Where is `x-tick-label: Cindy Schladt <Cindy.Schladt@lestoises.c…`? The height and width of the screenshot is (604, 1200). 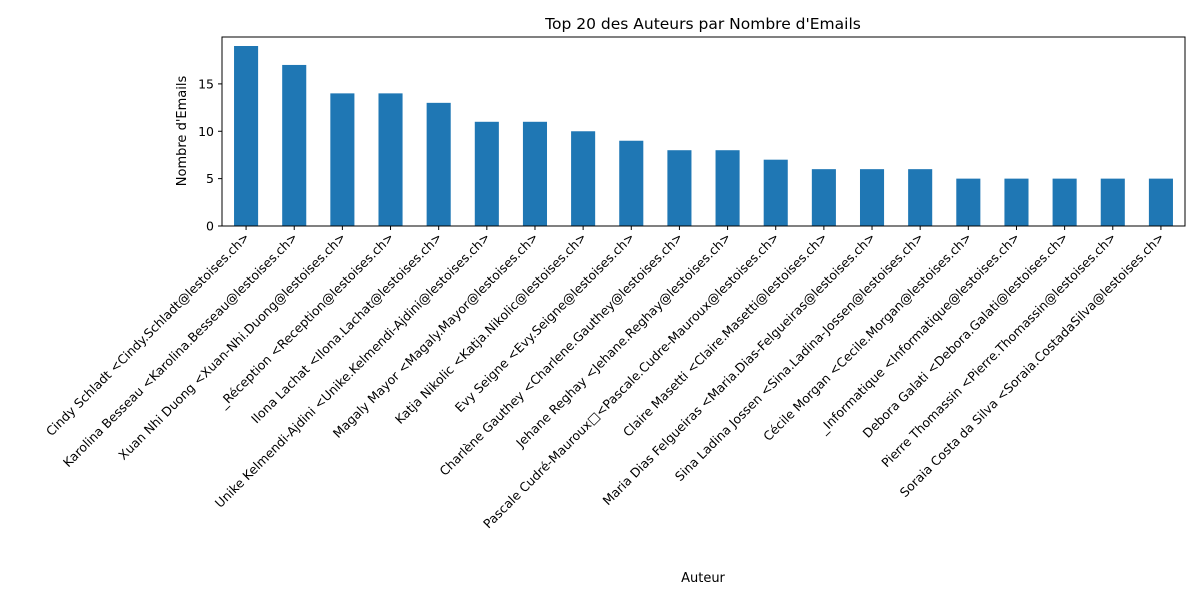 x-tick-label: Cindy Schladt <Cindy.Schladt@lestoises.c… is located at coordinates (147, 334).